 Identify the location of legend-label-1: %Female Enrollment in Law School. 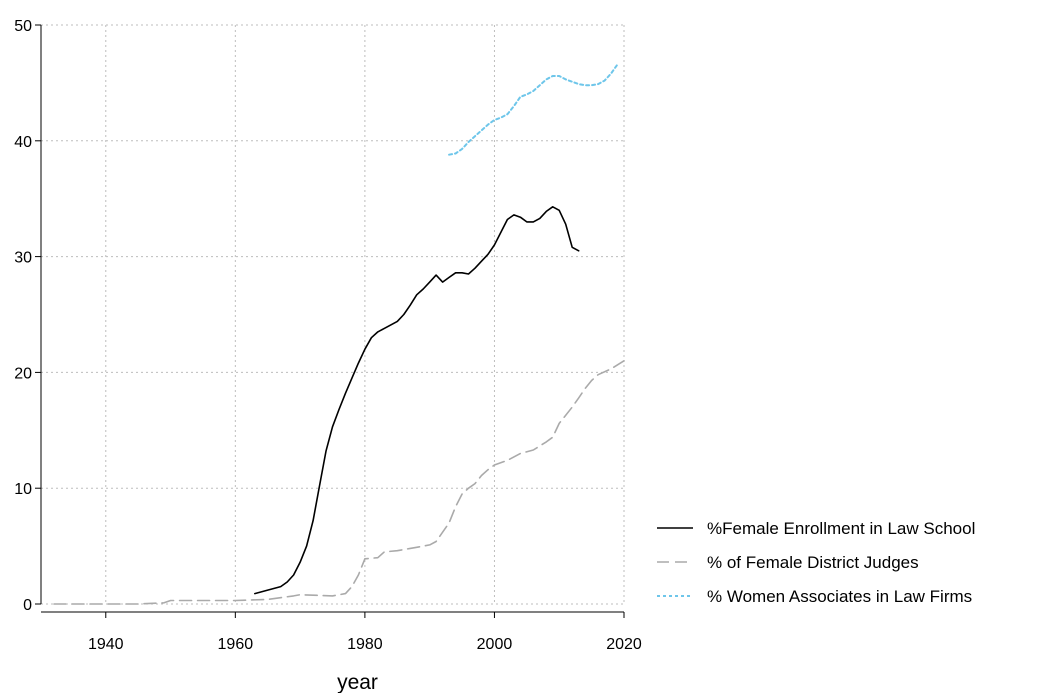
(841, 528).